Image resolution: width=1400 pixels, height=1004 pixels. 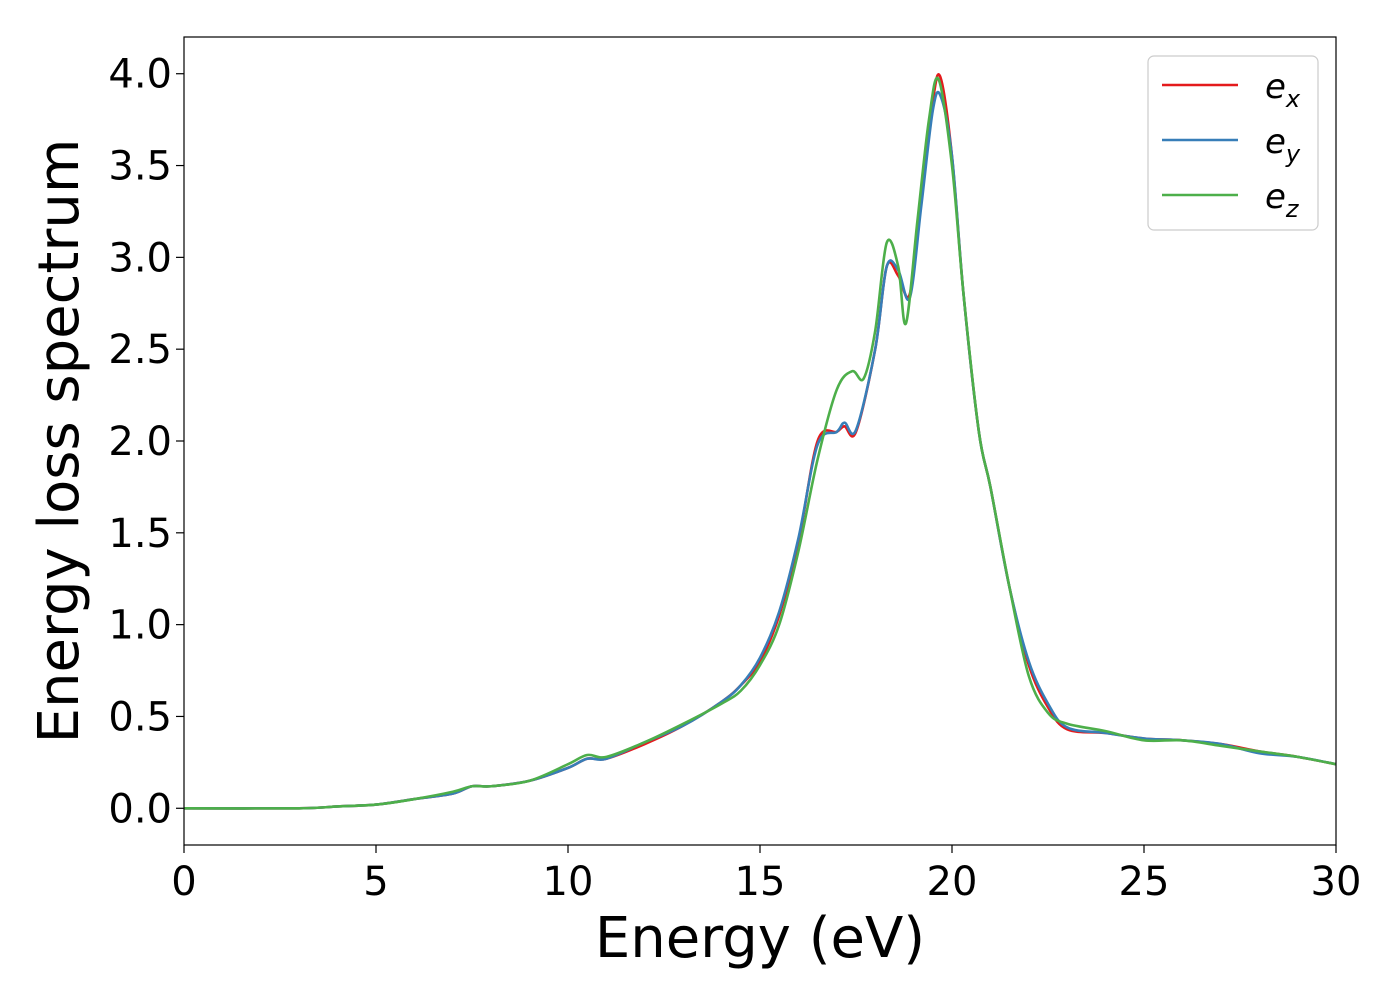 What do you see at coordinates (1336, 882) in the screenshot?
I see `x-tick-label: 30` at bounding box center [1336, 882].